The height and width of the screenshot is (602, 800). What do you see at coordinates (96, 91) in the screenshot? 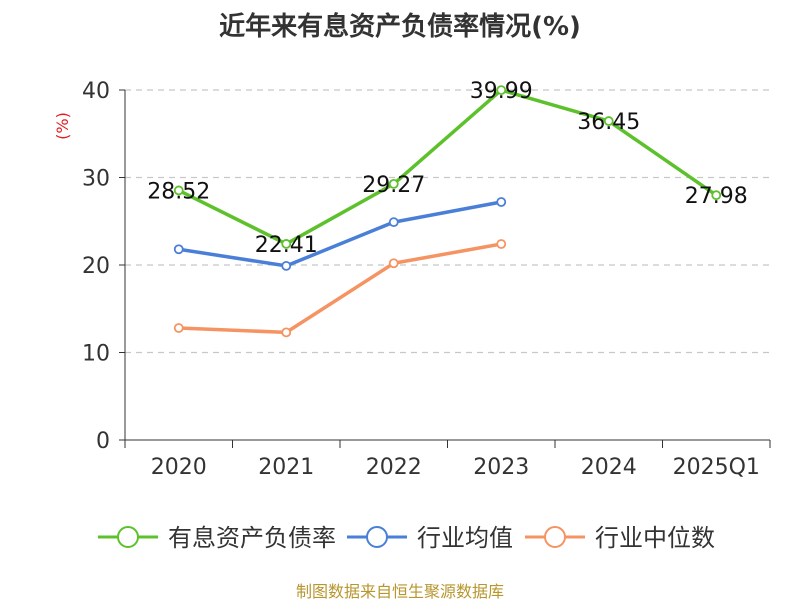
I see `y-tick-label: 40` at bounding box center [96, 91].